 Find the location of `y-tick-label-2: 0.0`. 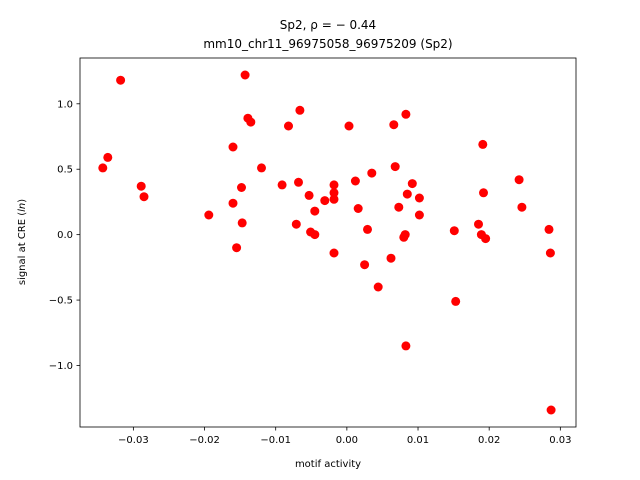

y-tick-label-2: 0.0 is located at coordinates (65, 235).